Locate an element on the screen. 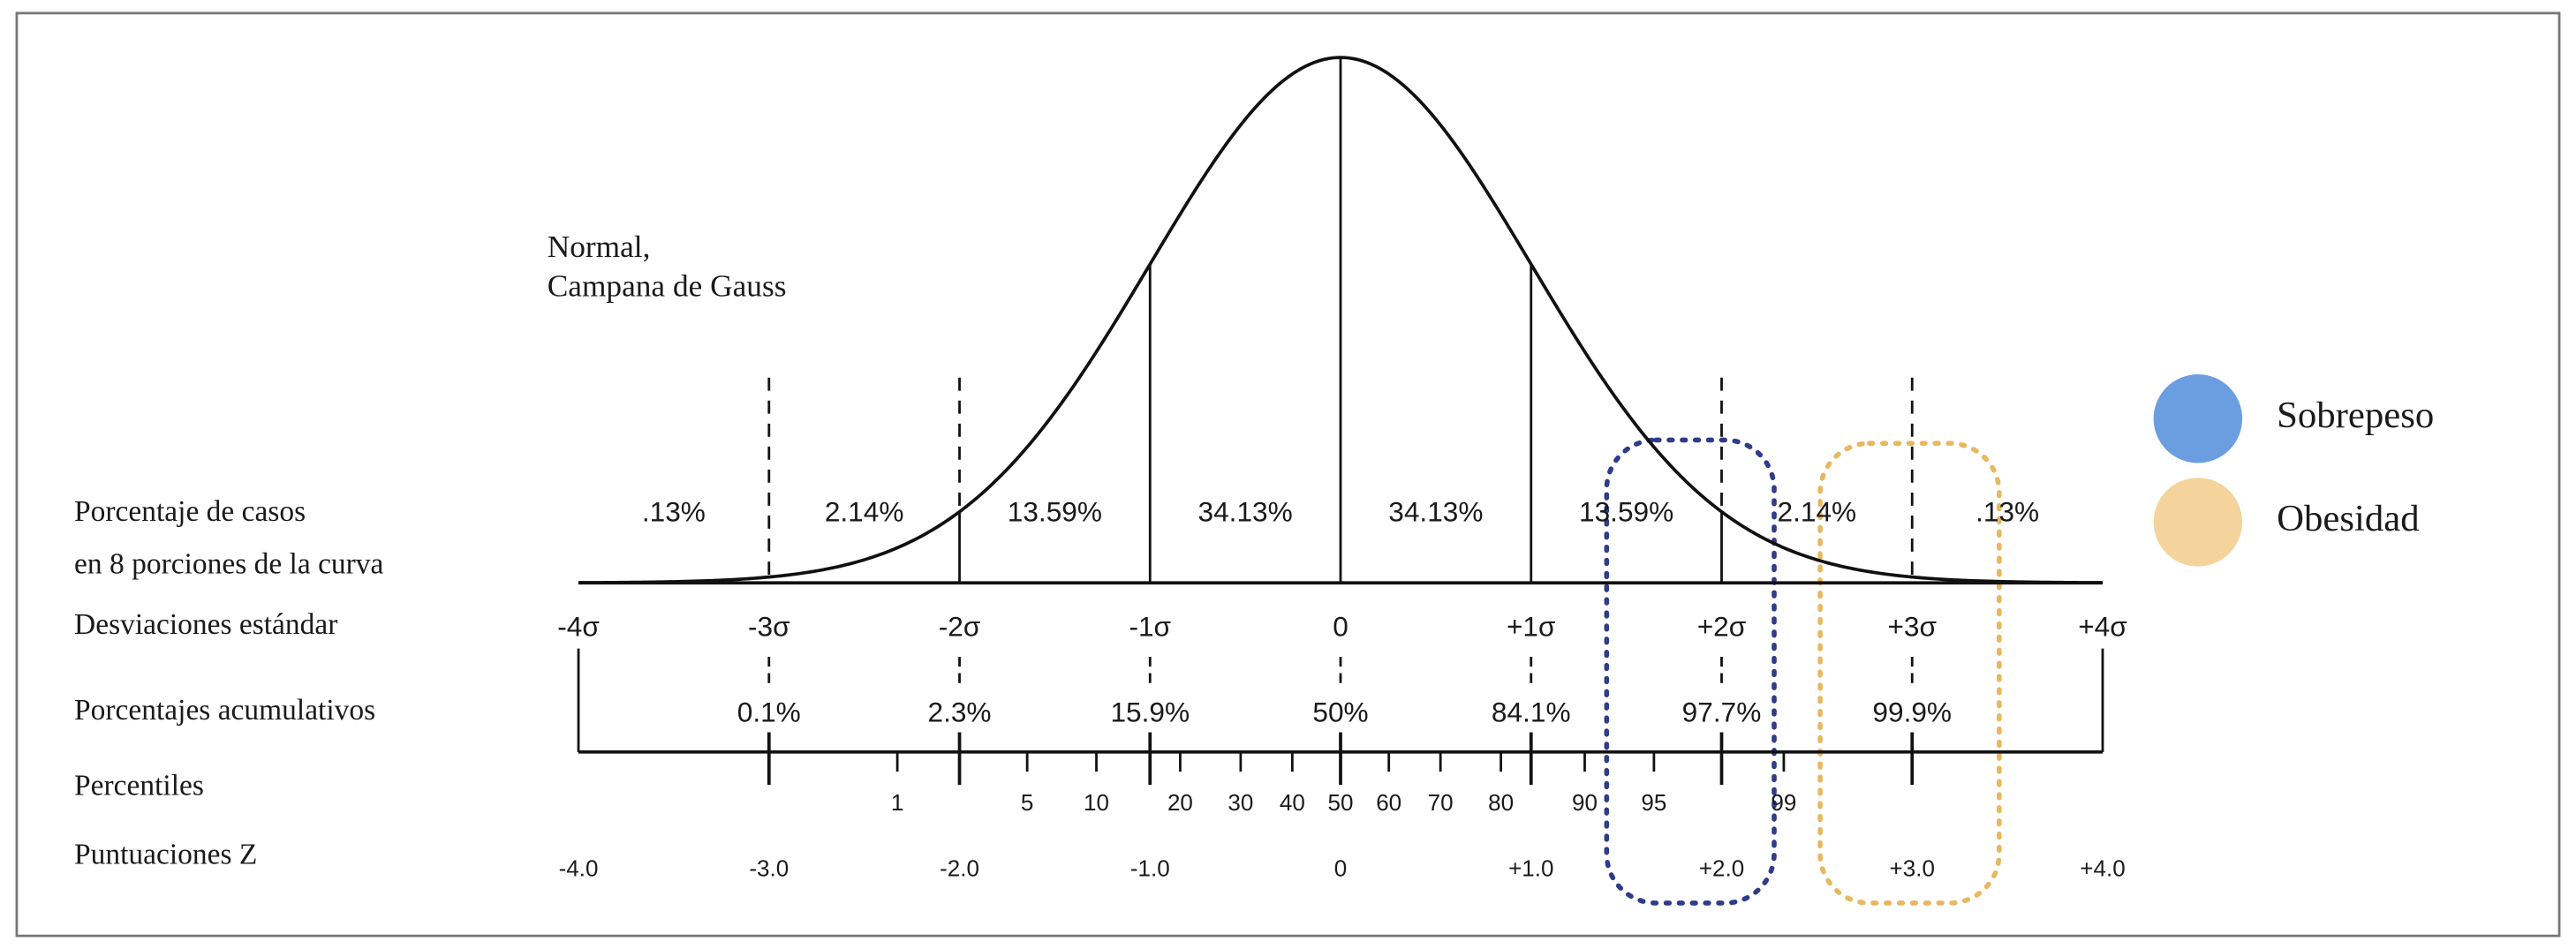 This screenshot has height=949, width=2576. cumulative-percent: 0.1% is located at coordinates (769, 711).